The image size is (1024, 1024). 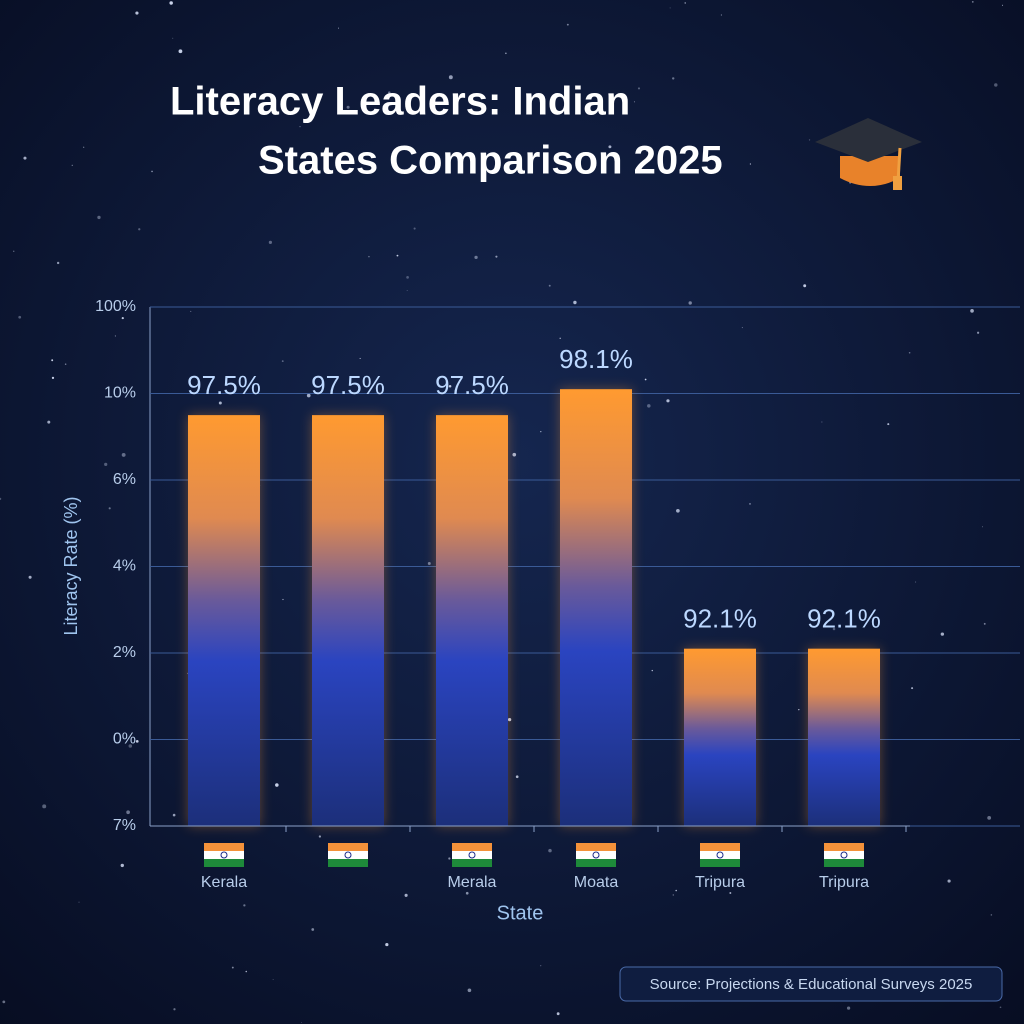 I want to click on x-tick-label: Moata, so click(x=596, y=882).